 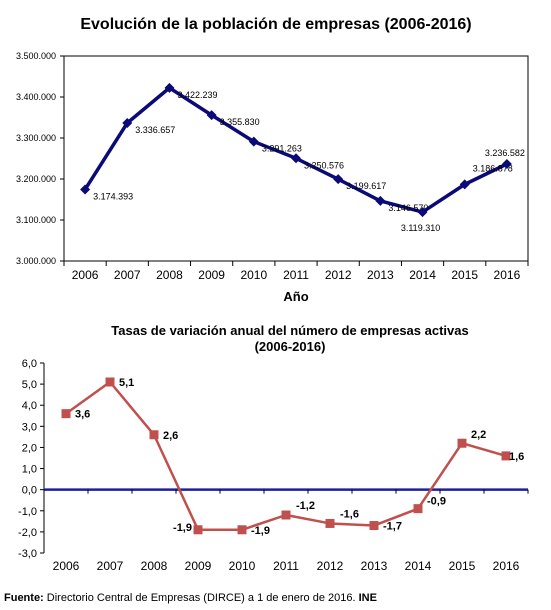 What do you see at coordinates (36, 56) in the screenshot?
I see `chart1-ytick-label: 3.500.000` at bounding box center [36, 56].